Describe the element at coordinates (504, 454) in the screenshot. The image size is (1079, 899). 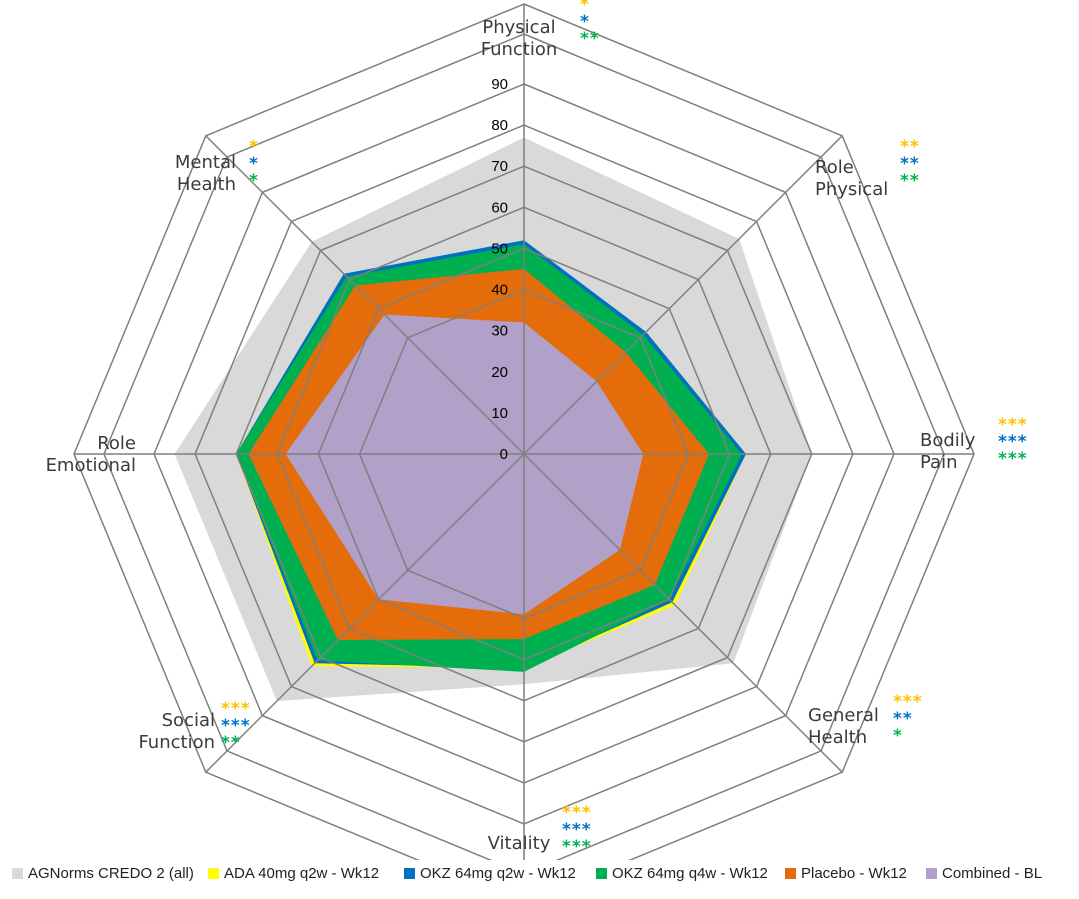
I see `tick-label: 0` at that location.